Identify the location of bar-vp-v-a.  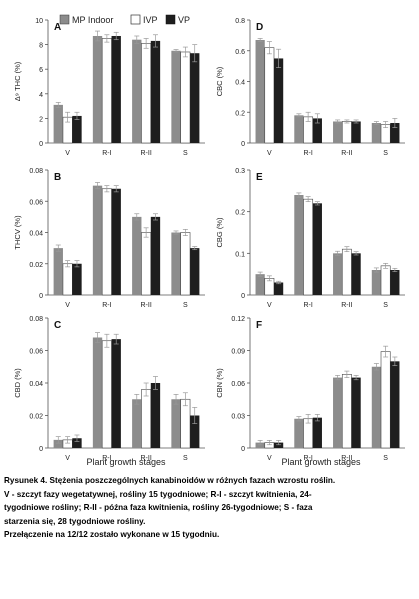
(77, 129).